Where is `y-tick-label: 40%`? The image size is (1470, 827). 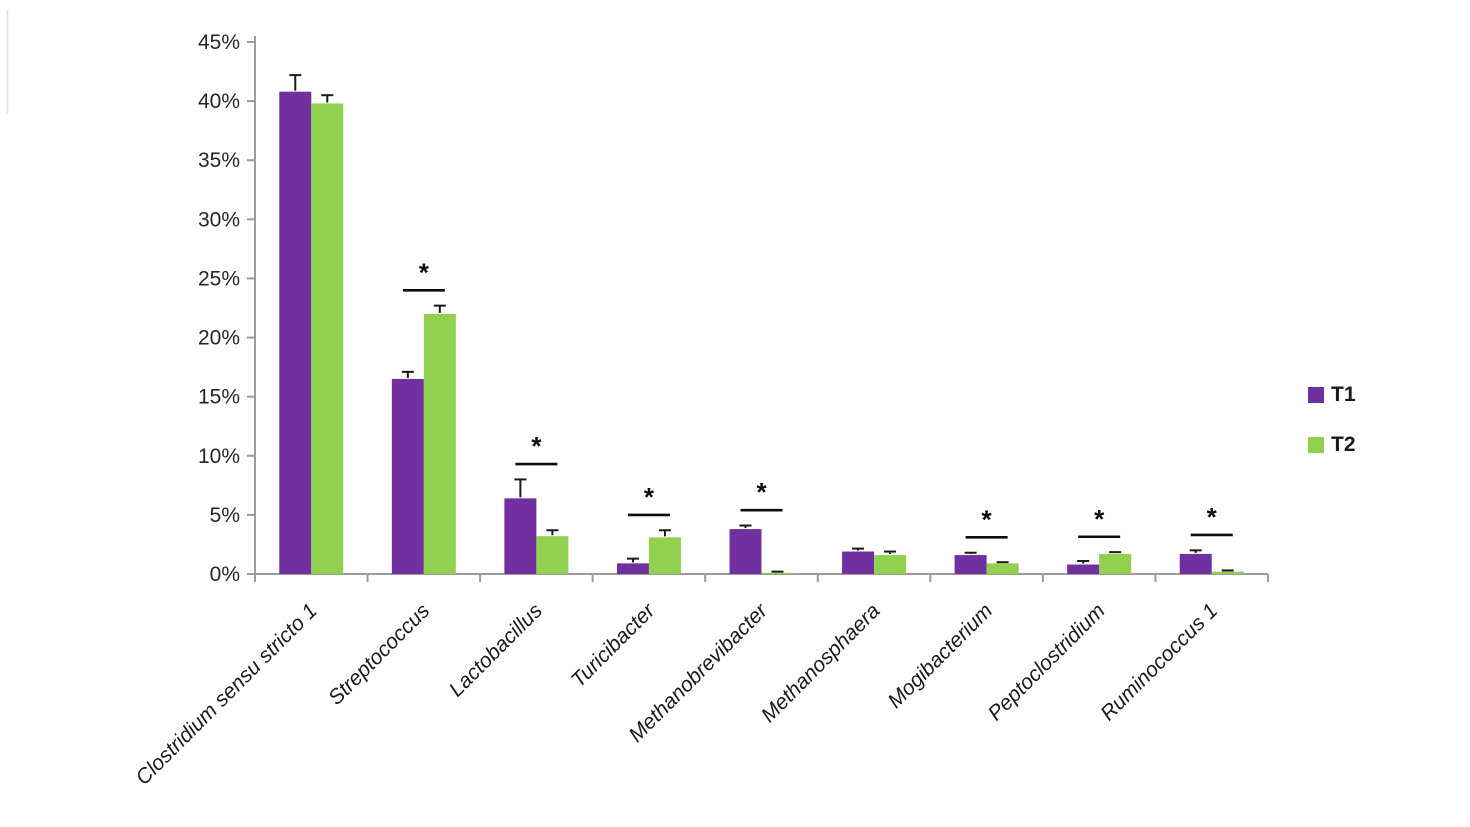
y-tick-label: 40% is located at coordinates (219, 101).